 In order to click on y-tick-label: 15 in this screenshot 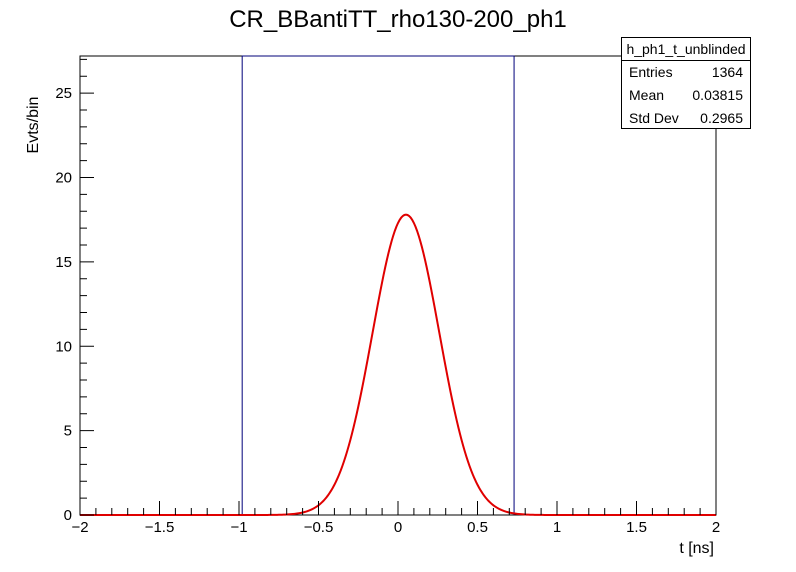, I will do `click(63, 262)`.